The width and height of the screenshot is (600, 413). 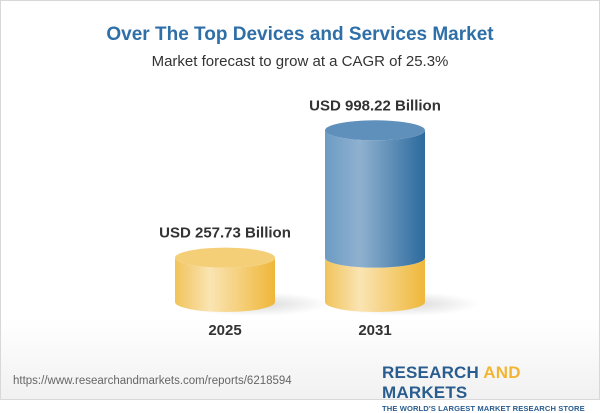 What do you see at coordinates (375, 105) in the screenshot?
I see `data-label: USD 998.22 Billion` at bounding box center [375, 105].